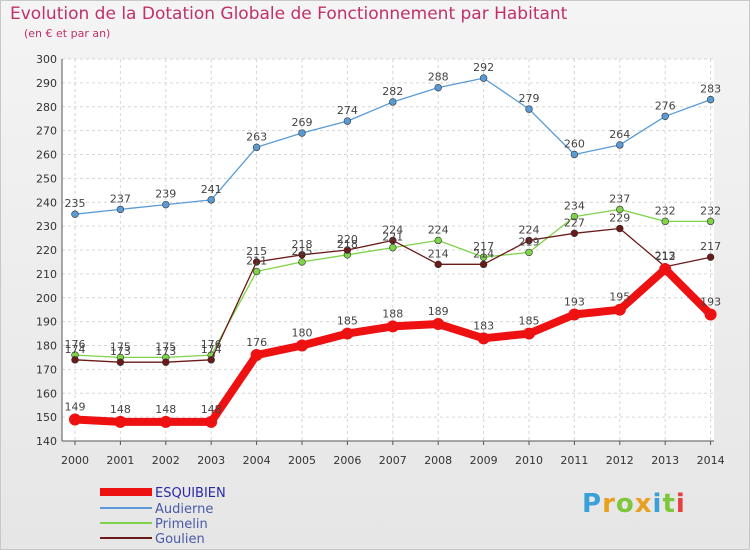 The height and width of the screenshot is (550, 750). What do you see at coordinates (46, 59) in the screenshot?
I see `y-tick-label: 300` at bounding box center [46, 59].